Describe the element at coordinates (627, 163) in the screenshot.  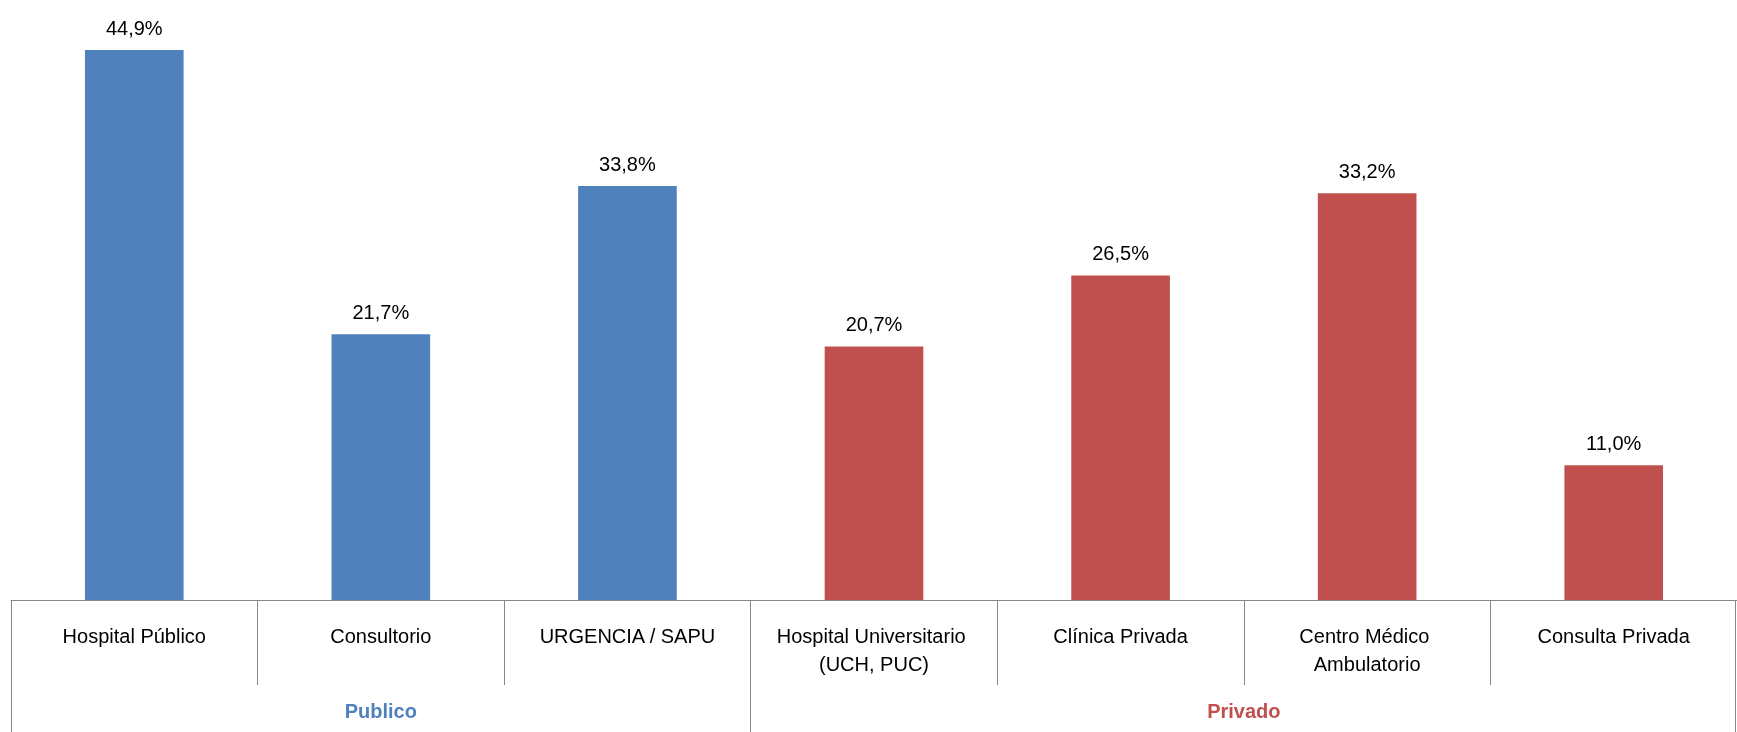
I see `data-label: 33,8%` at that location.